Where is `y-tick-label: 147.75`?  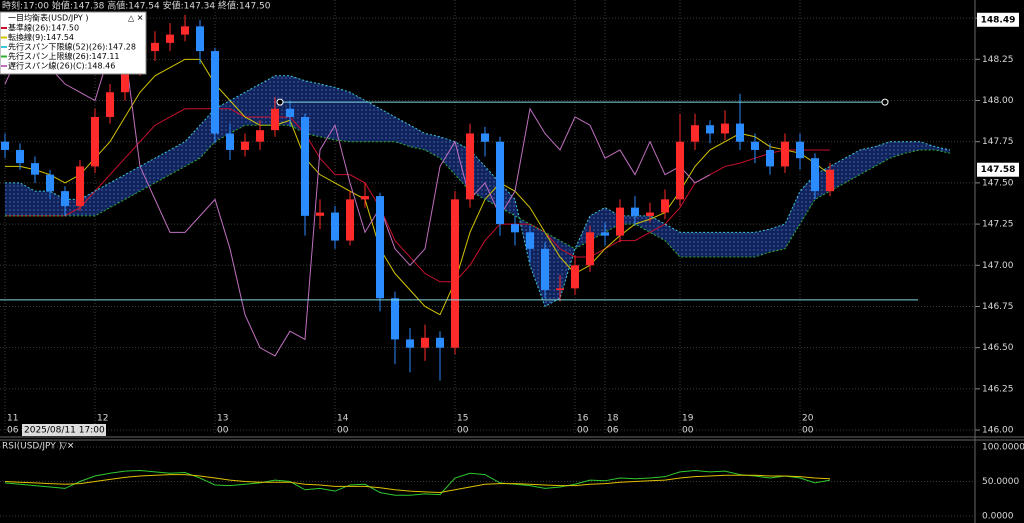
y-tick-label: 147.75 is located at coordinates (998, 142).